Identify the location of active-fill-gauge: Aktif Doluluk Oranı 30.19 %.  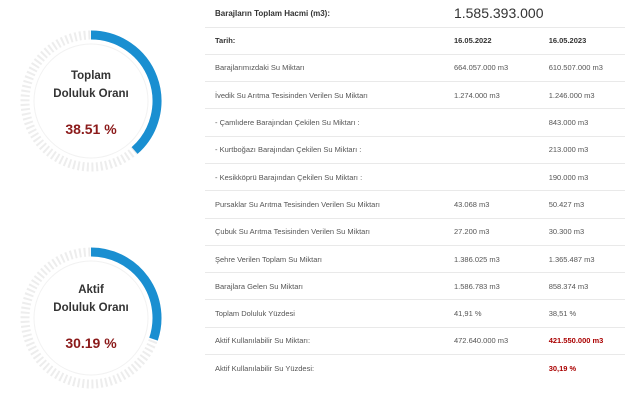
(91, 318).